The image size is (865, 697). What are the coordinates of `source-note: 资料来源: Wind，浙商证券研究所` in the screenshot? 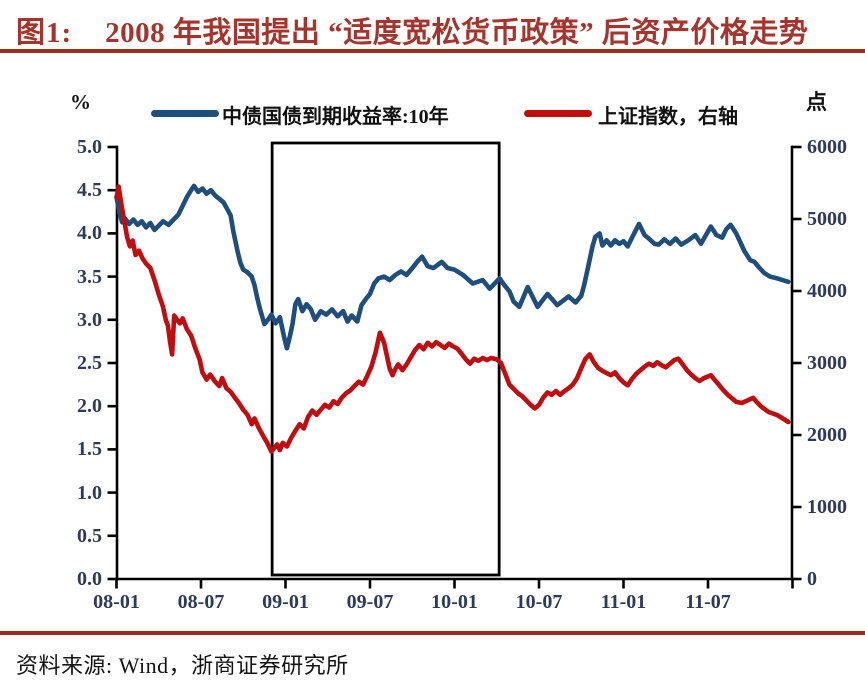 It's located at (182, 665).